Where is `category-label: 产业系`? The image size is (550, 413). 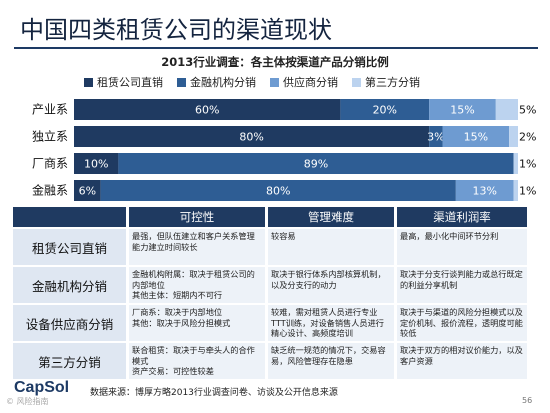 category-label: 产业系 is located at coordinates (50, 110).